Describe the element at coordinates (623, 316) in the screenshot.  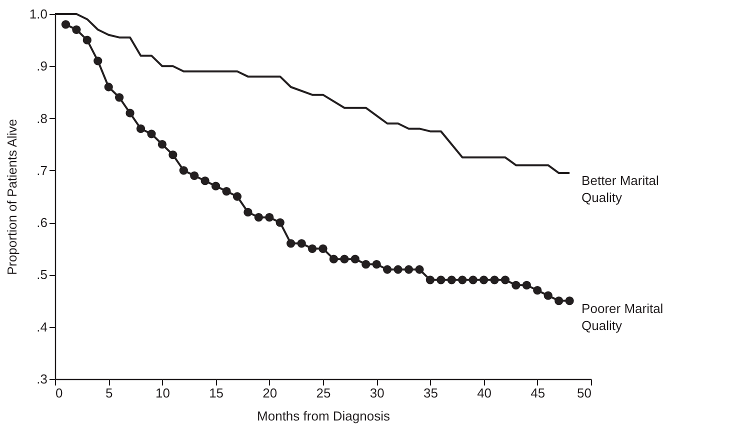
I see `series-label: Poorer Marital Quality` at that location.